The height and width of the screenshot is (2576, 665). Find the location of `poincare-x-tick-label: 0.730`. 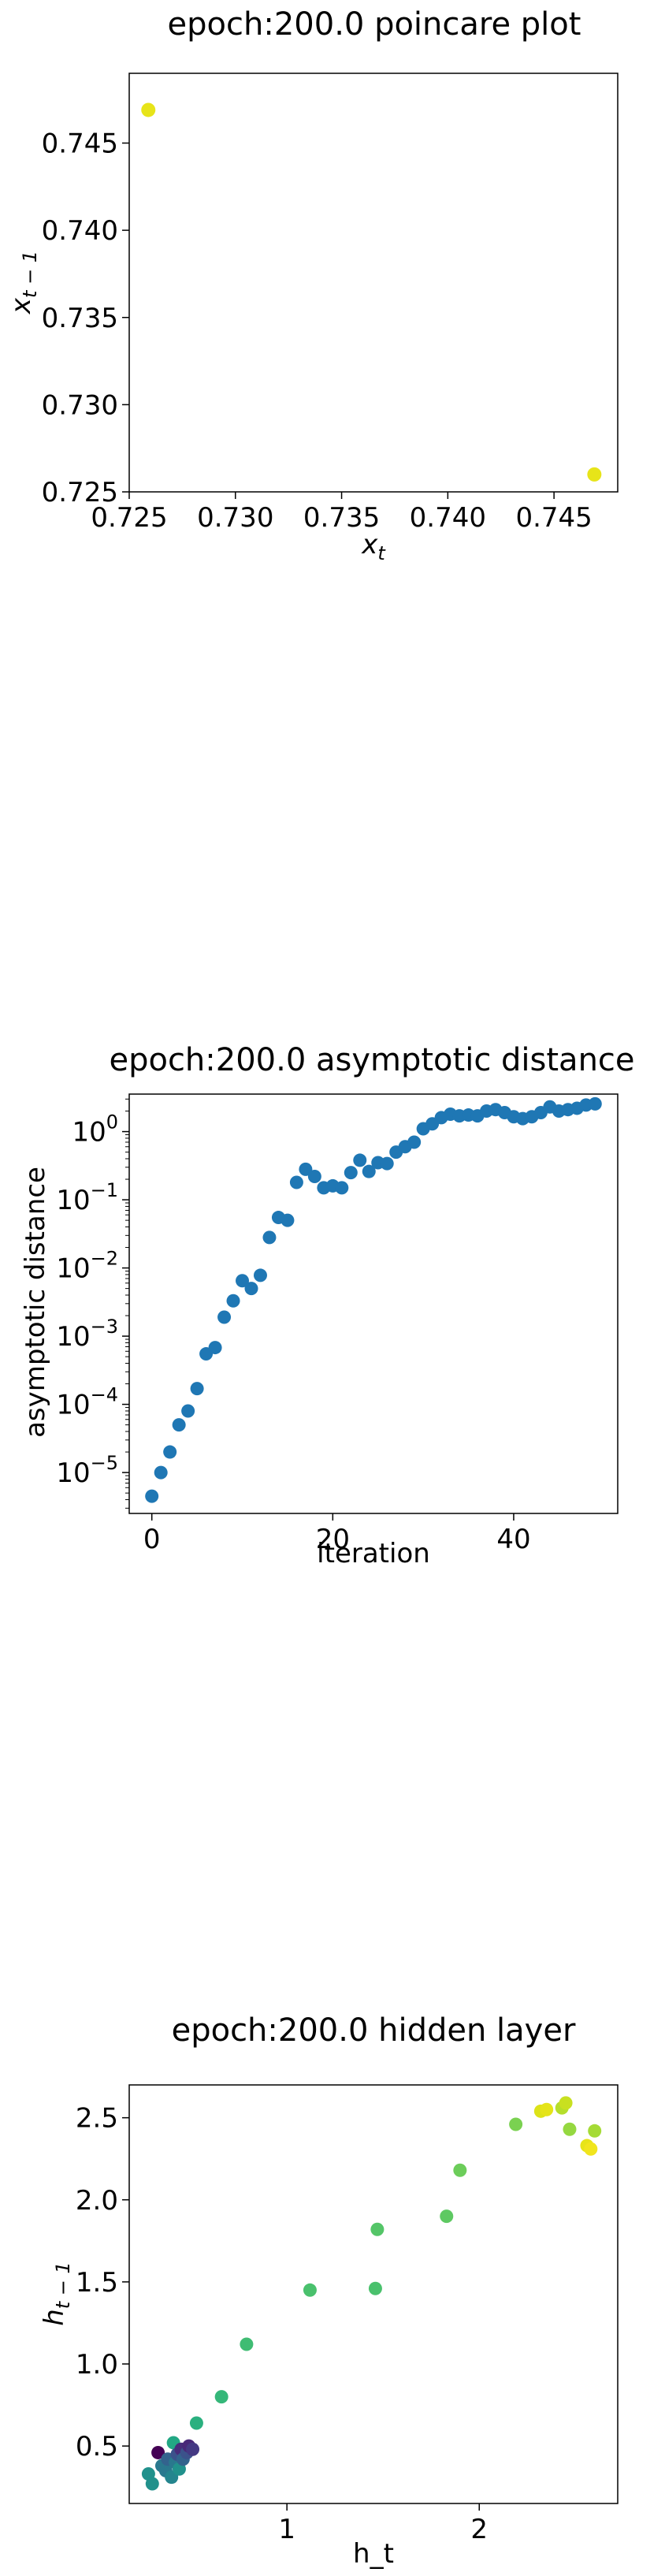

poincare-x-tick-label: 0.730 is located at coordinates (235, 518).